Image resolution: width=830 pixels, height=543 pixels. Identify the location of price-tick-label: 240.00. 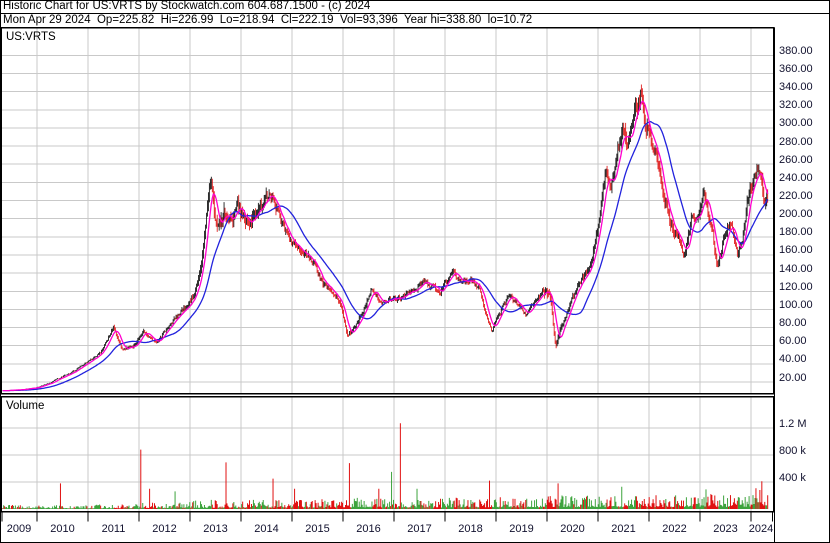
(796, 177).